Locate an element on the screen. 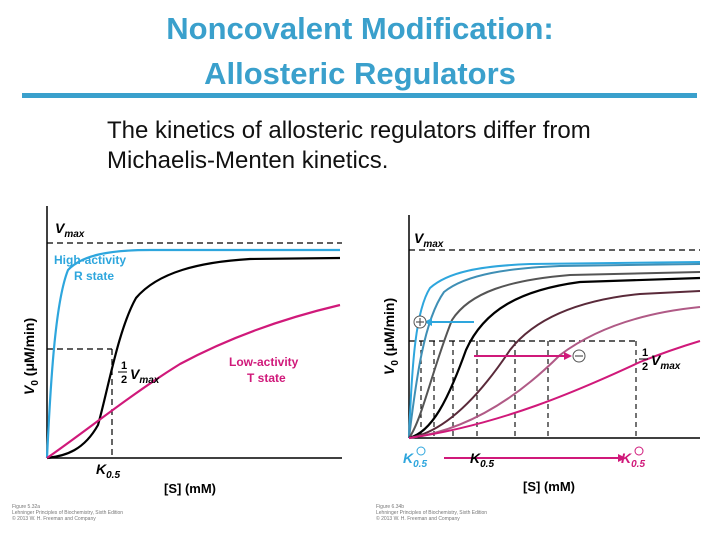  slide-title-line1: Noncovalent Modification: is located at coordinates (360, 28).